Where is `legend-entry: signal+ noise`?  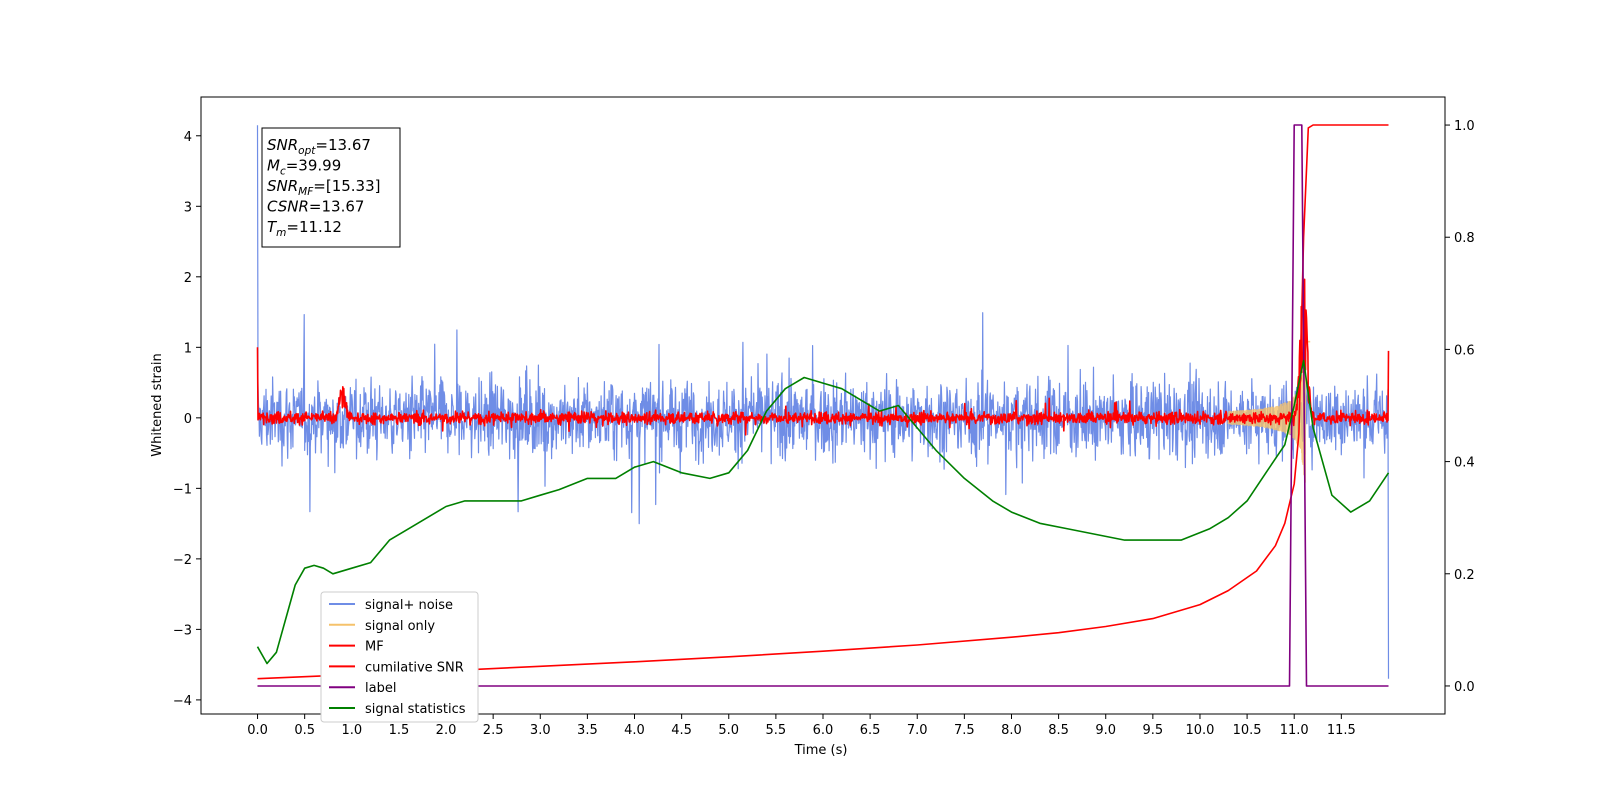
legend-entry: signal+ noise is located at coordinates (409, 605).